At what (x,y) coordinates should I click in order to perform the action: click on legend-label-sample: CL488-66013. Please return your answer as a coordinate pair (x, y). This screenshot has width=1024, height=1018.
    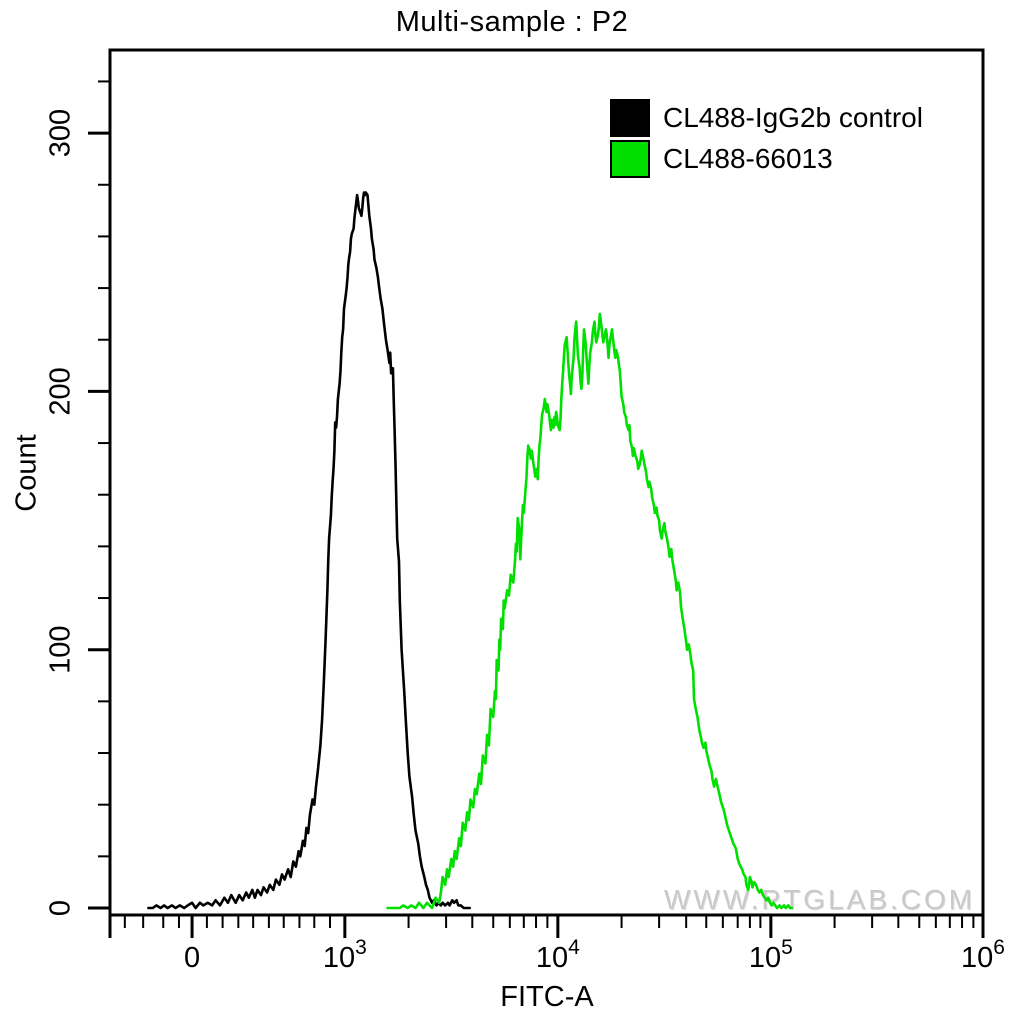
    Looking at the image, I should click on (748, 158).